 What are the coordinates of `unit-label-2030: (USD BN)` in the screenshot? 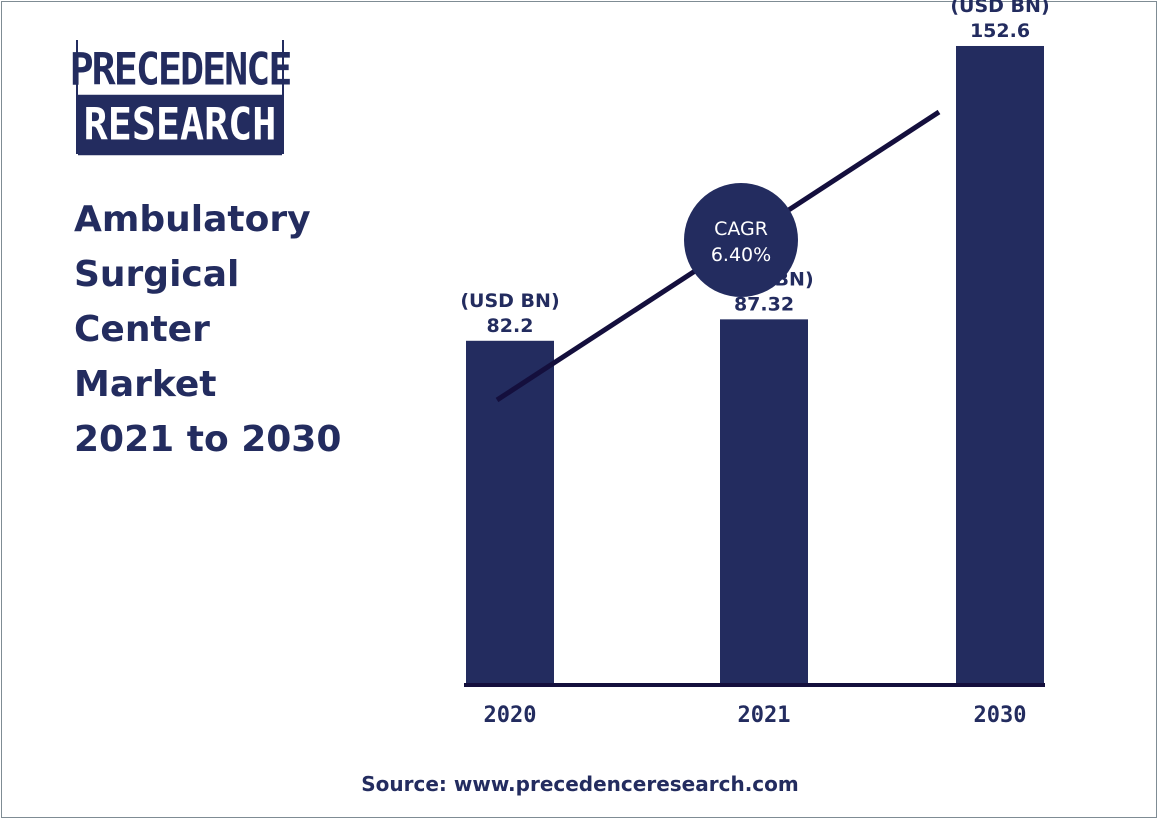 It's located at (999, 8).